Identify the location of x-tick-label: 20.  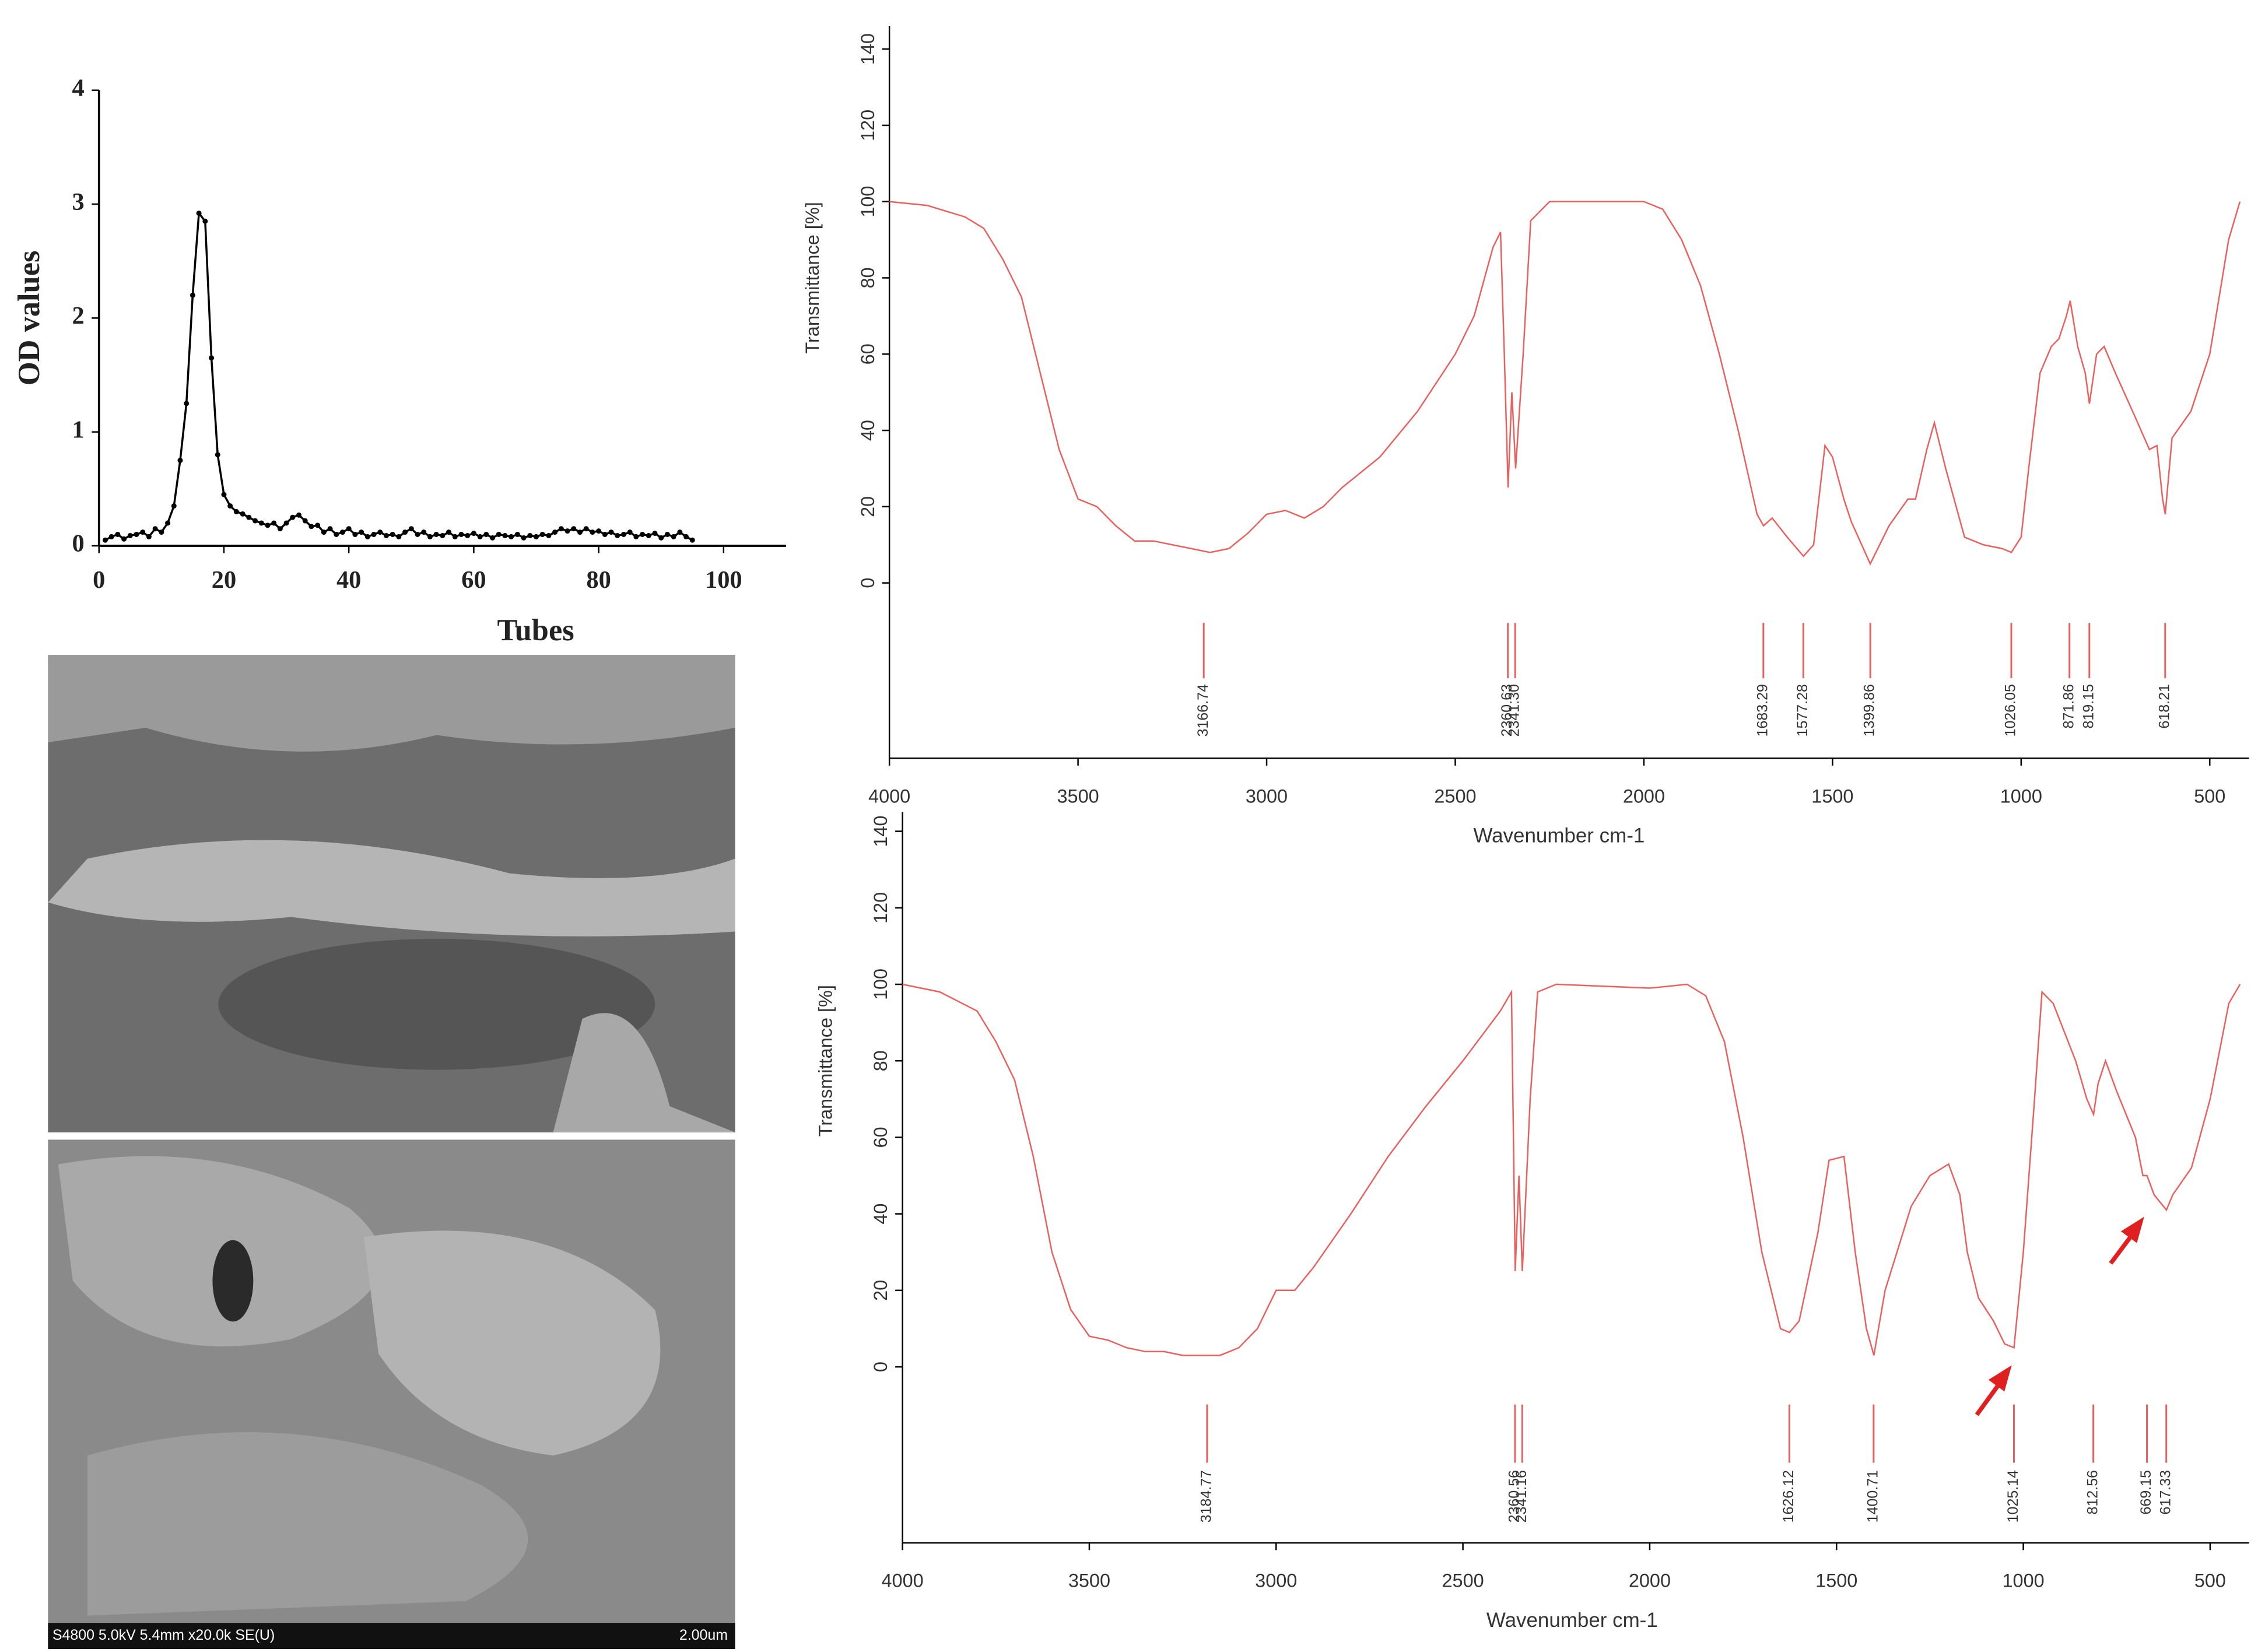
(224, 580).